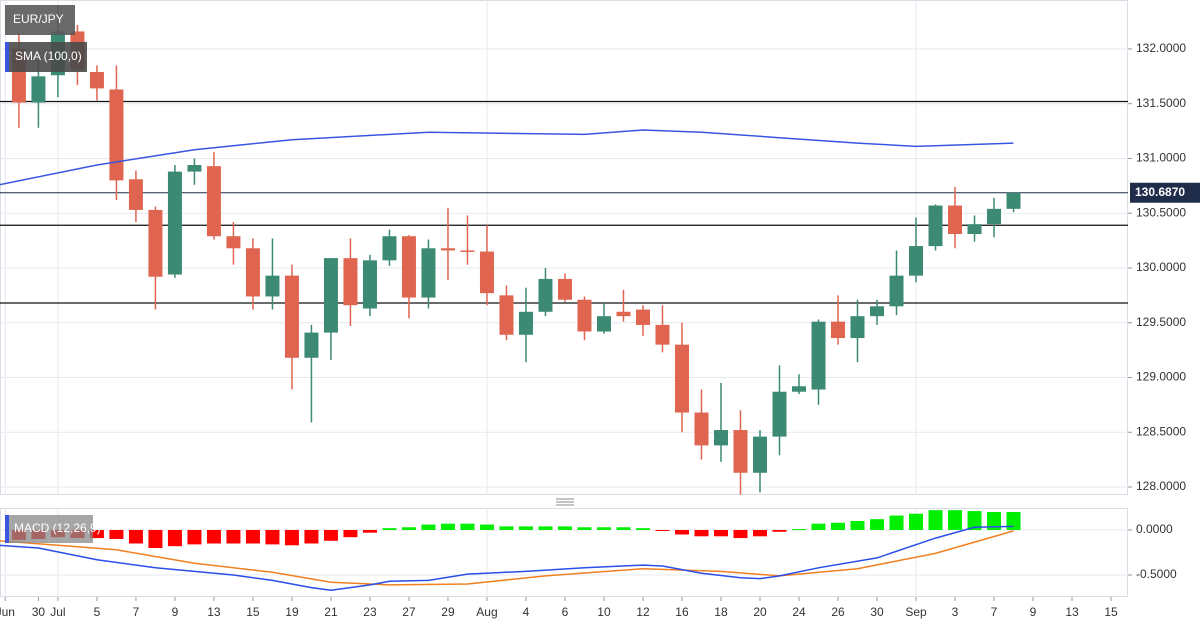 This screenshot has width=1200, height=630. Describe the element at coordinates (799, 612) in the screenshot. I see `x-tick-label: 24` at that location.